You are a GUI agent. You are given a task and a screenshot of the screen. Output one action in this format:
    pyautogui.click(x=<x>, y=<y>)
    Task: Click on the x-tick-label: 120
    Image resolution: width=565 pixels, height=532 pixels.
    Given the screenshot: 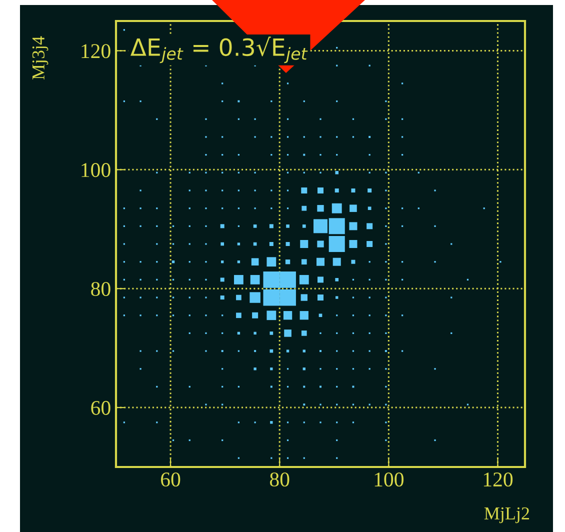 What is the action you would take?
    pyautogui.click(x=498, y=479)
    